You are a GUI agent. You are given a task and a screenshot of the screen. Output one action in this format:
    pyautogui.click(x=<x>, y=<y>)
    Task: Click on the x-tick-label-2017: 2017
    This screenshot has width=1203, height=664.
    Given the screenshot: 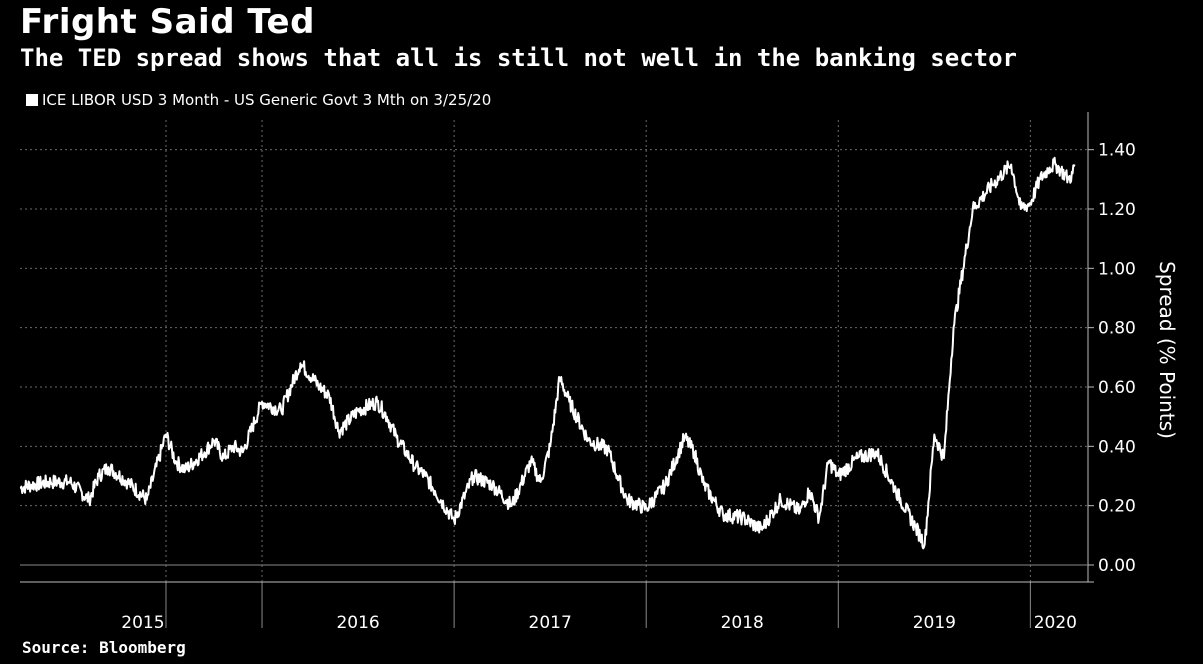 What is the action you would take?
    pyautogui.click(x=550, y=623)
    